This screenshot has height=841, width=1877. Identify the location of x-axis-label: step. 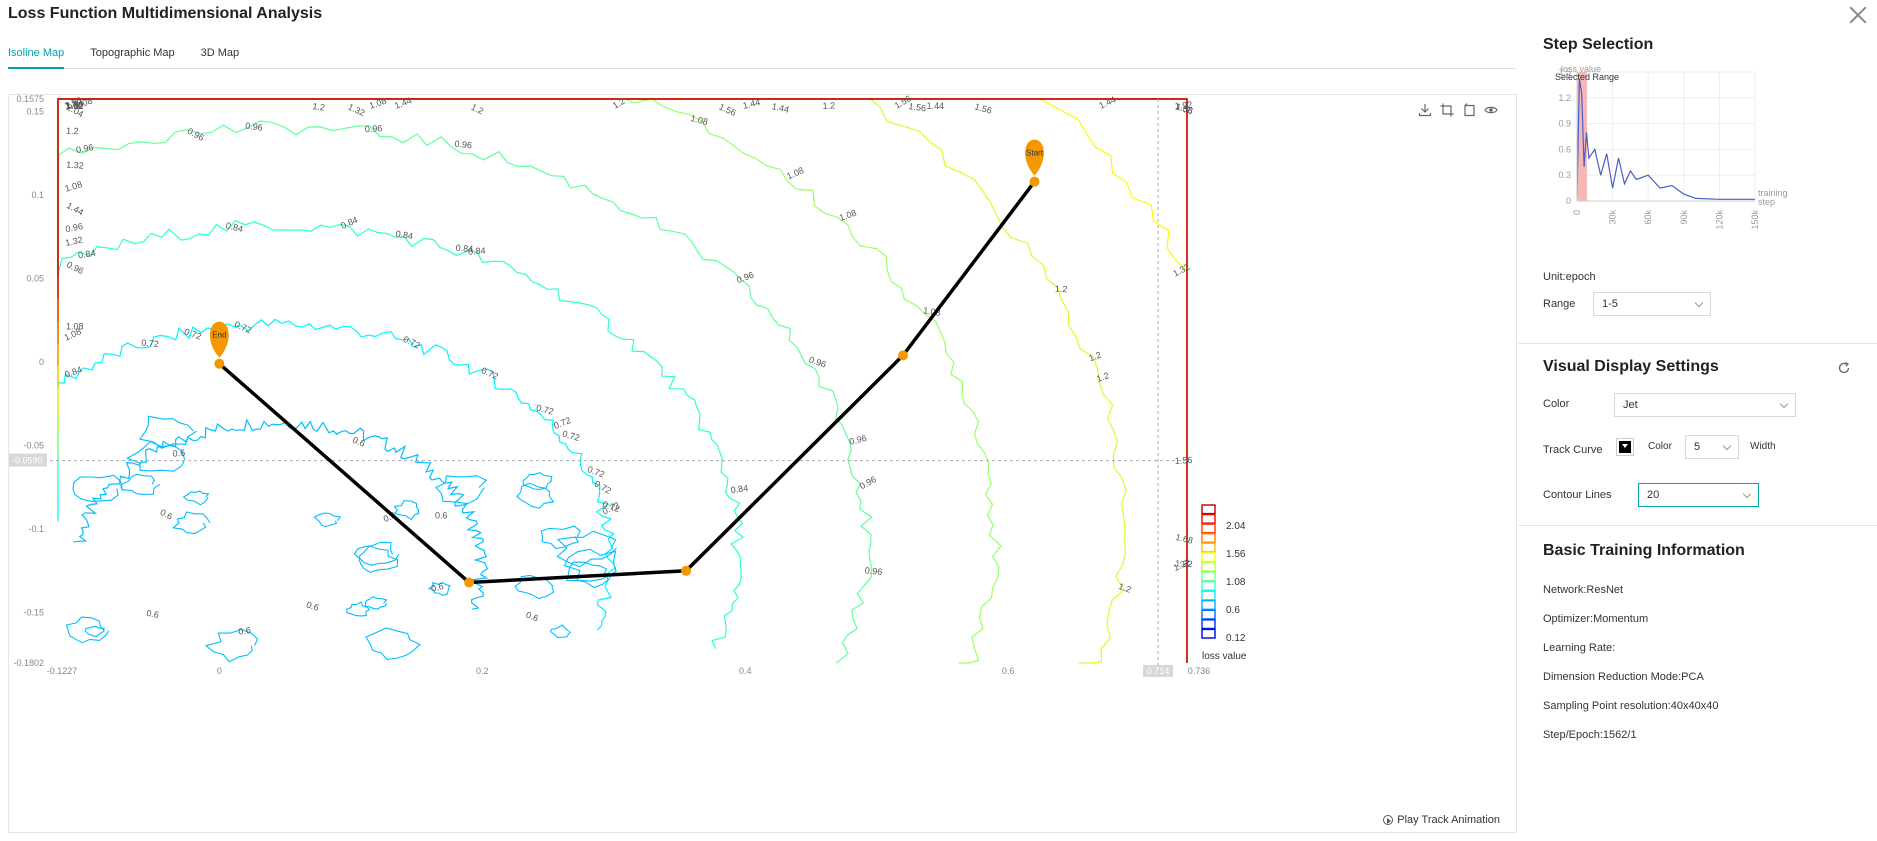
(1766, 202).